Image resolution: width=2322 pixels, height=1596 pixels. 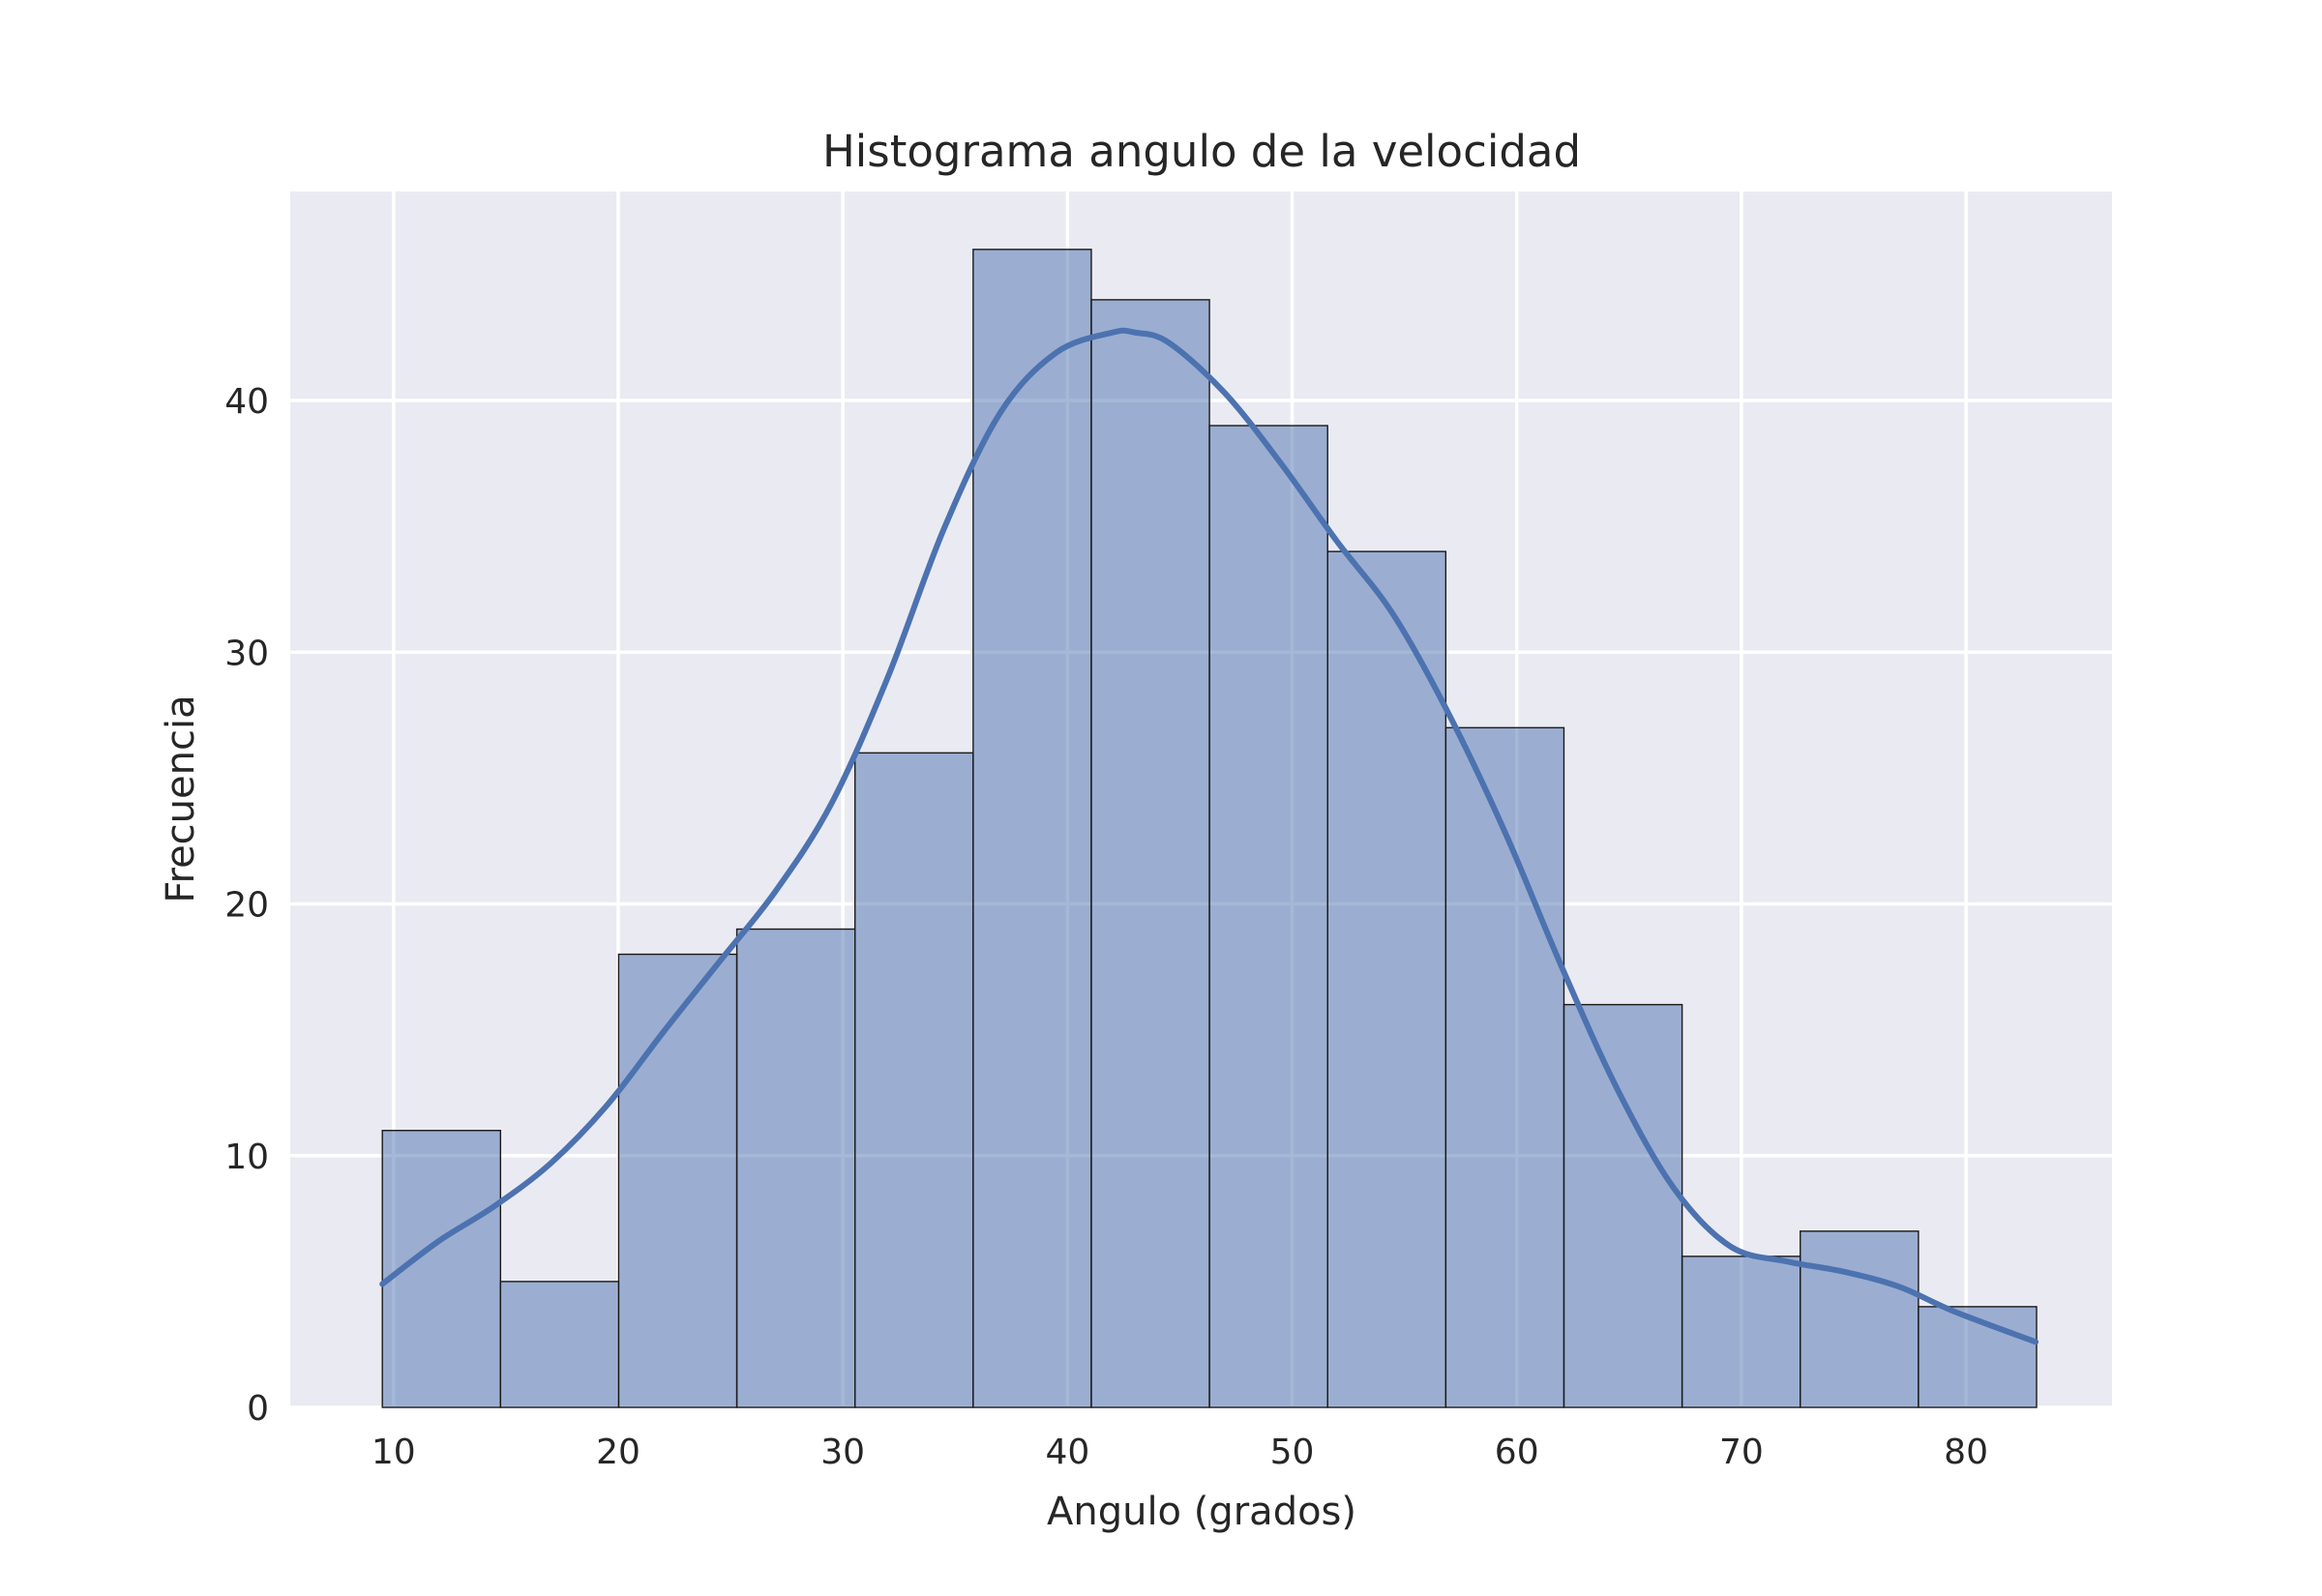 I want to click on y-tick-label: 0, so click(x=258, y=1409).